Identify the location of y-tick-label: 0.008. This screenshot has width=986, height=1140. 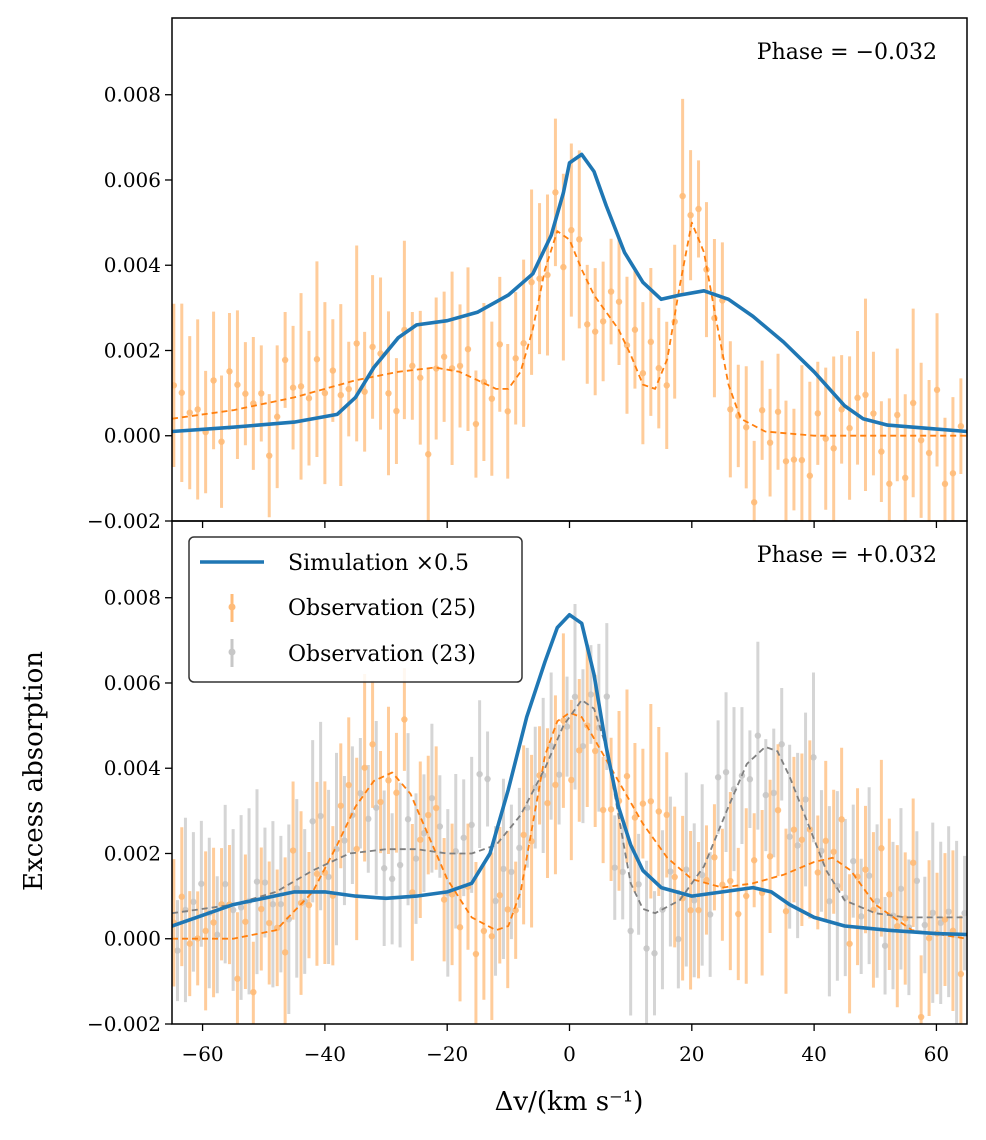
(132, 598).